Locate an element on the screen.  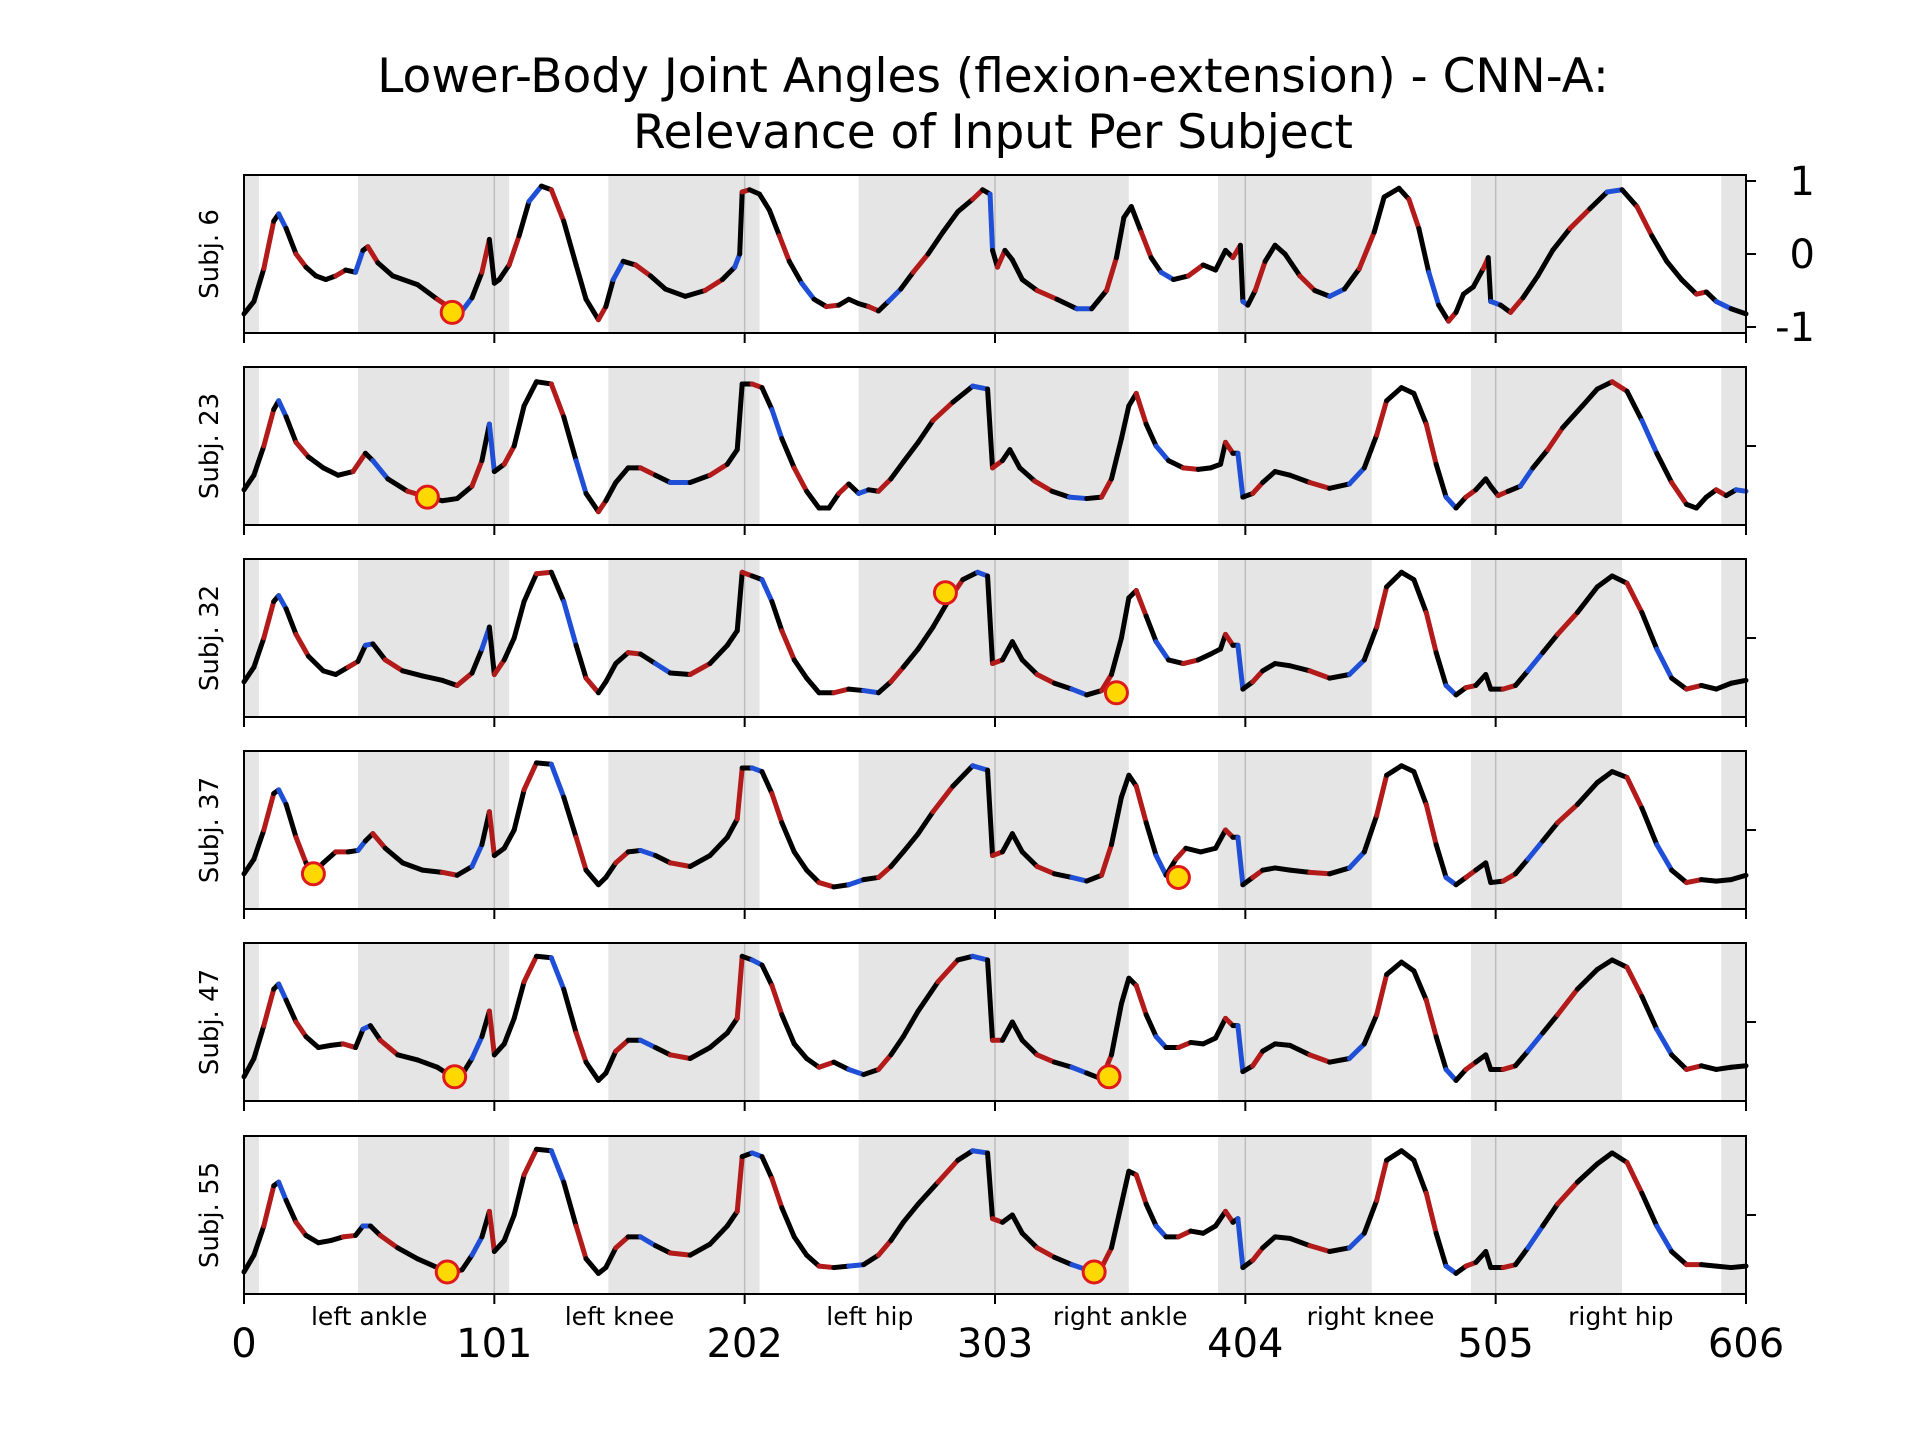
joint-label: right knee is located at coordinates (1371, 1316).